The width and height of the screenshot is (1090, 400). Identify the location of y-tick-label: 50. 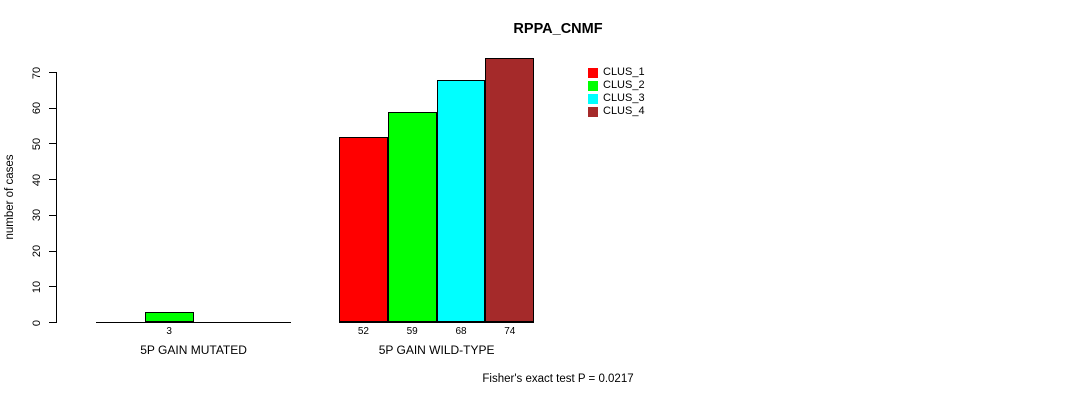
(37, 144).